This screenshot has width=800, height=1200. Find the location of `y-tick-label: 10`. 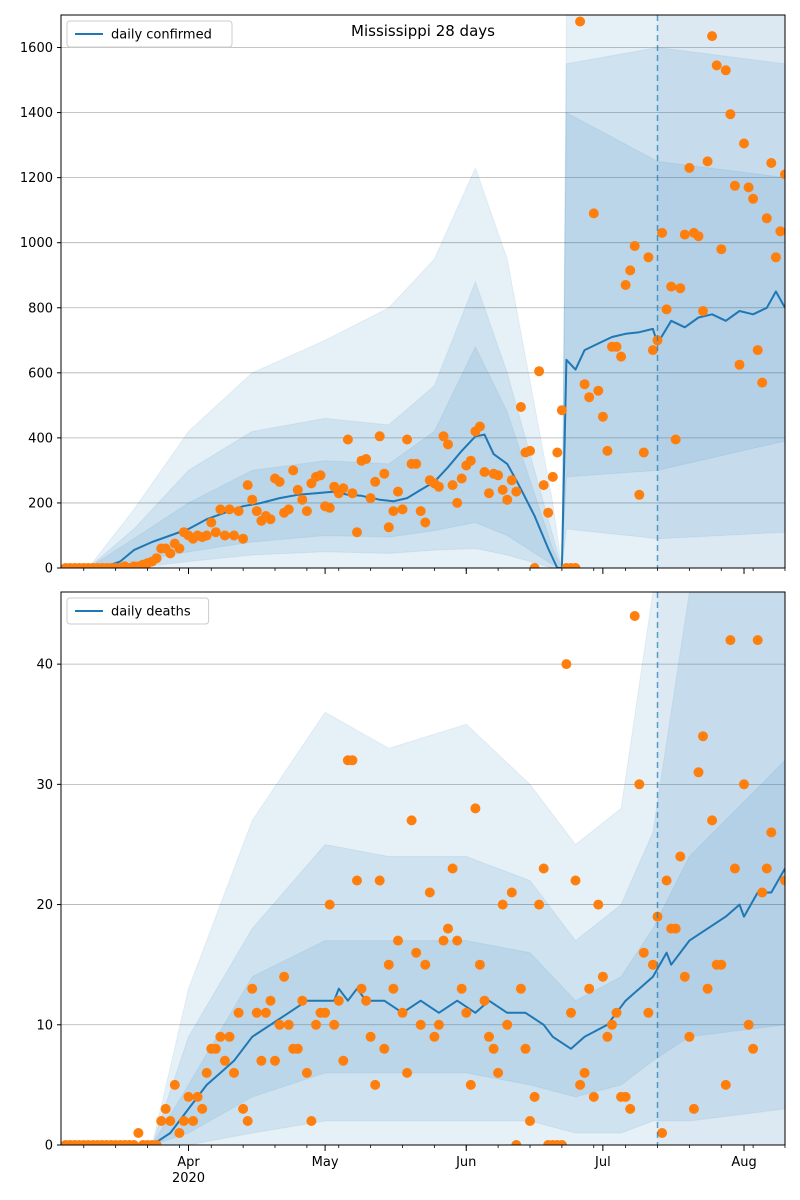

y-tick-label: 10 is located at coordinates (44, 1025).